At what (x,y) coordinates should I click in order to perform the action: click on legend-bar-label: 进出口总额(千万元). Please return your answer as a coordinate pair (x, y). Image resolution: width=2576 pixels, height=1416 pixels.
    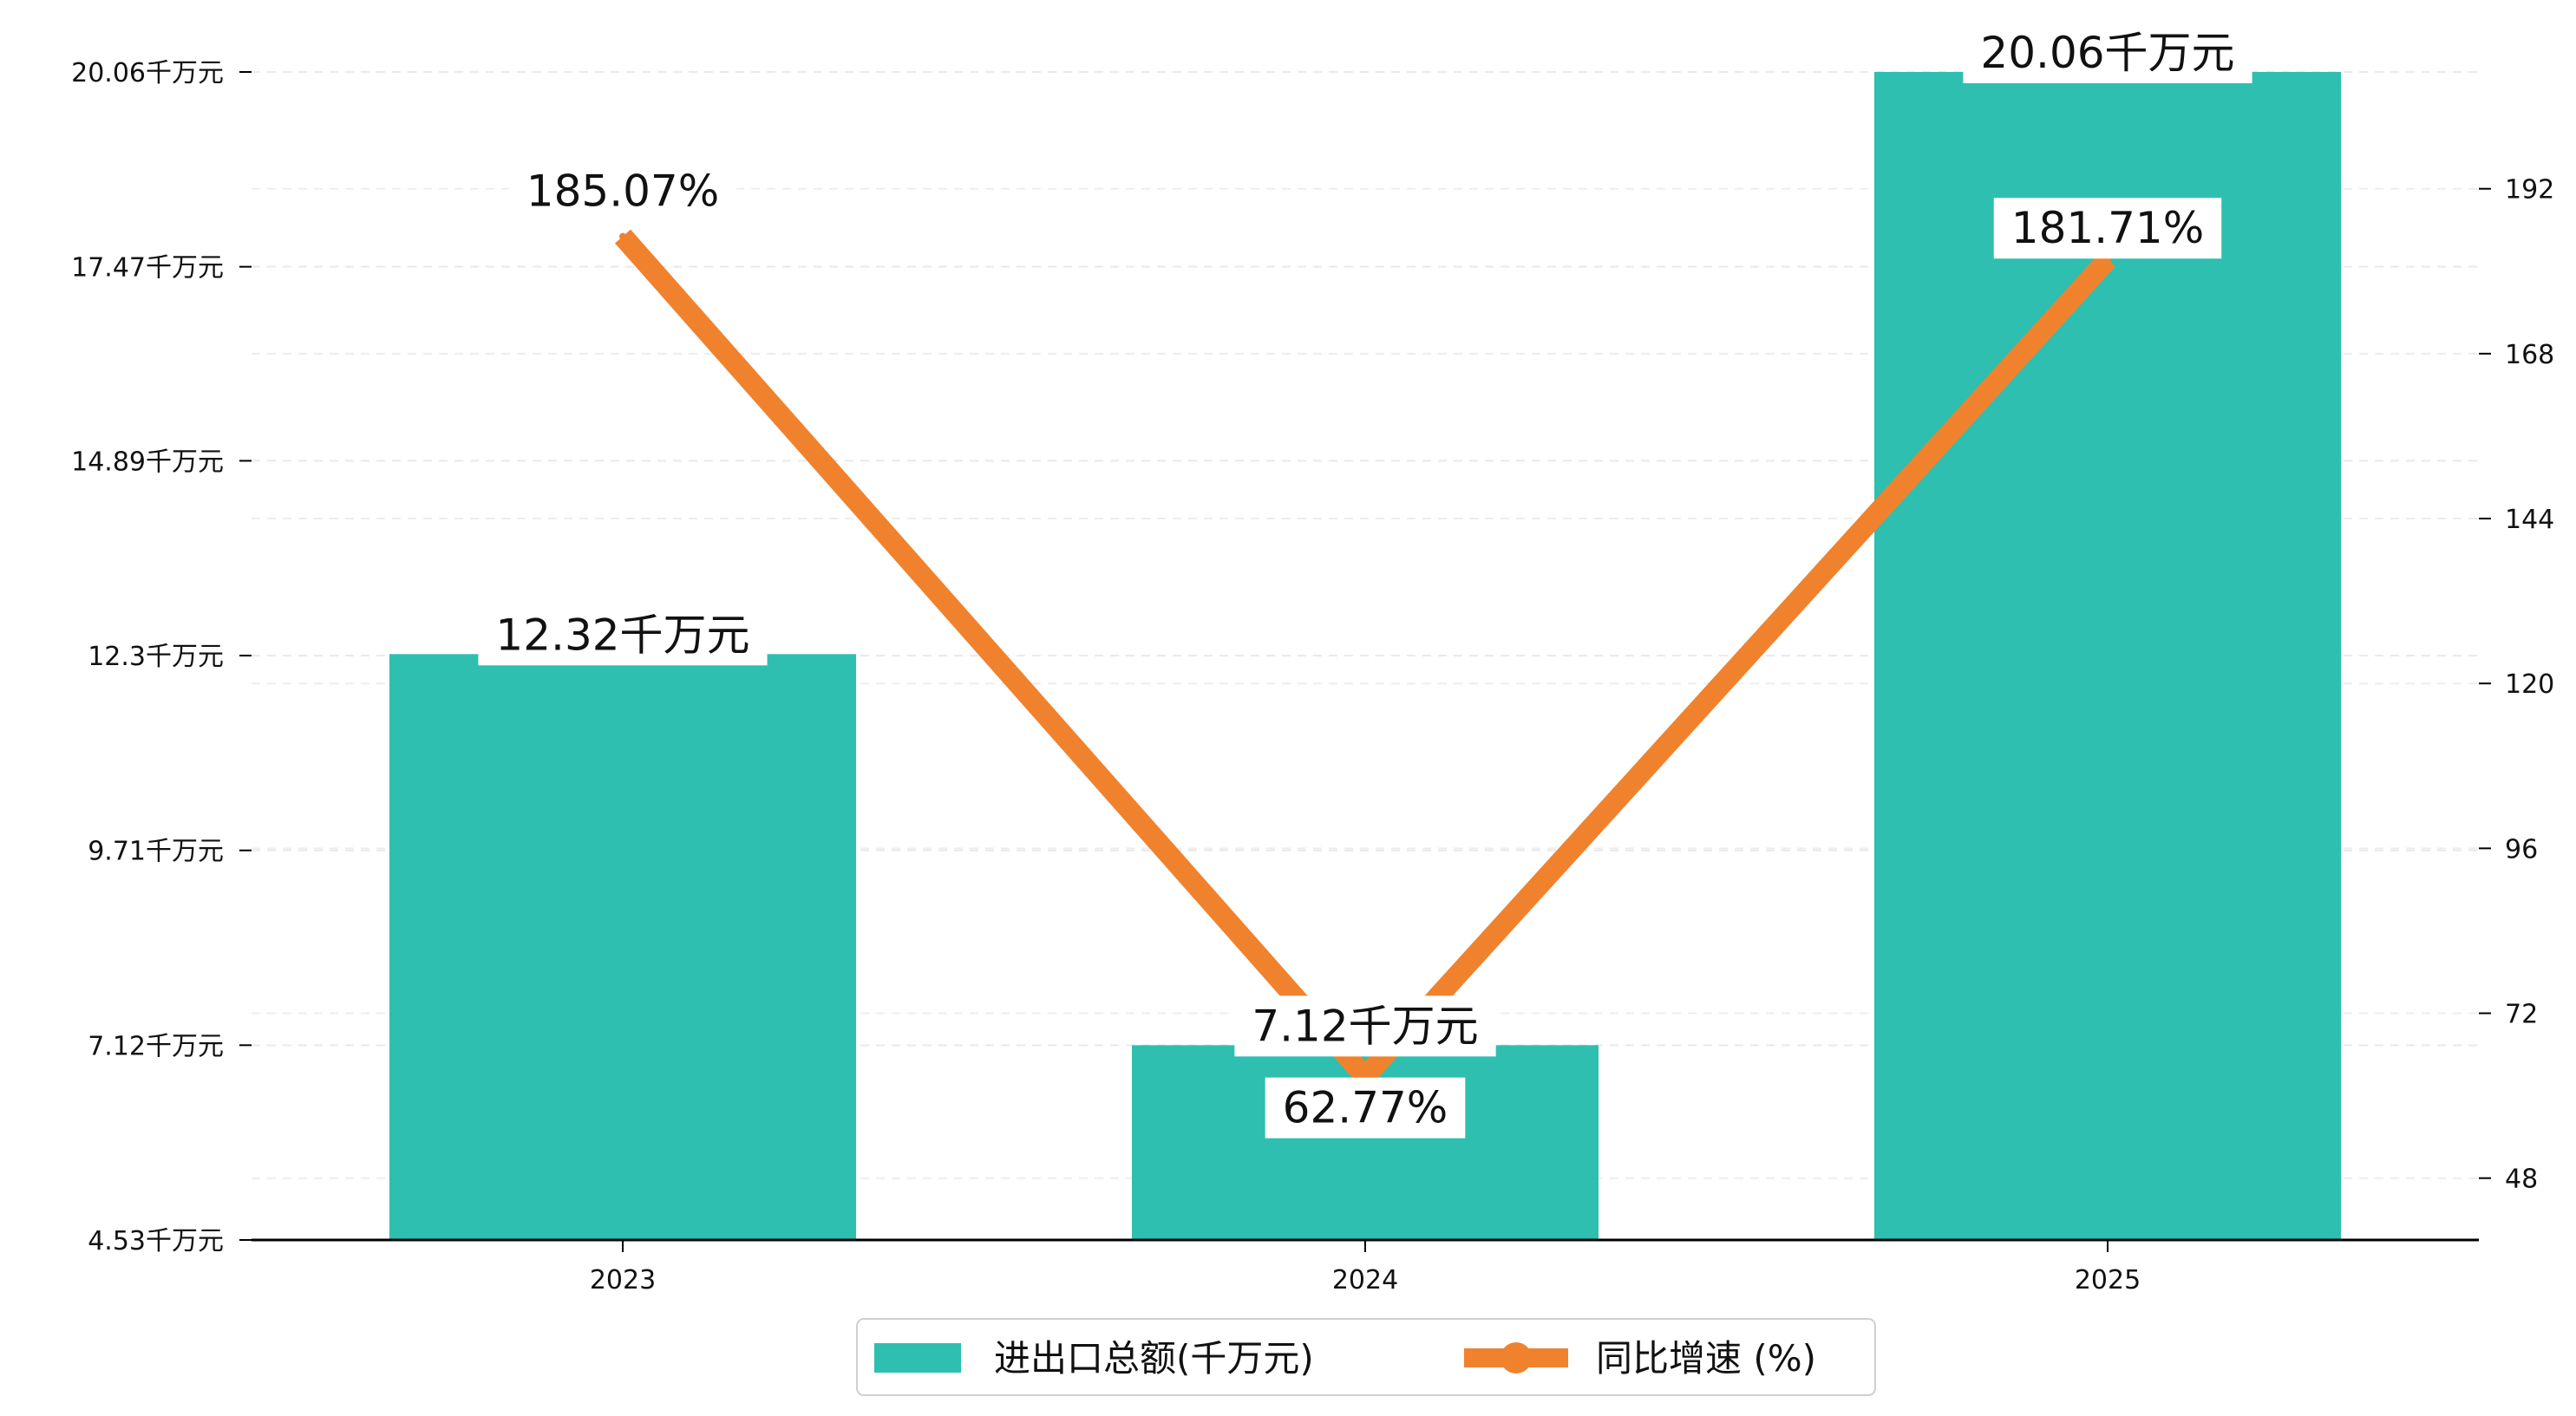
    Looking at the image, I should click on (1154, 1359).